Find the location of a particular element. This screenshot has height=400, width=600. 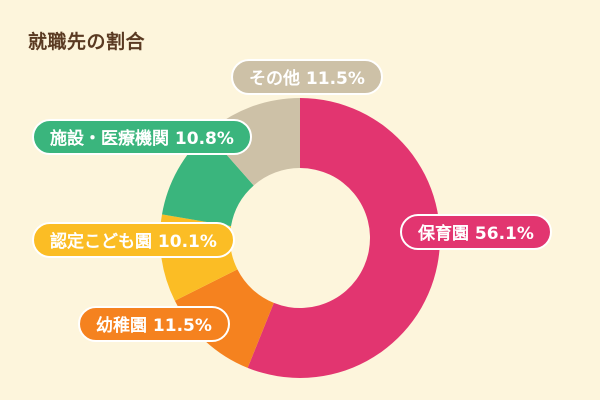

slice-label-2: 幼稚園 11.5% is located at coordinates (154, 324).